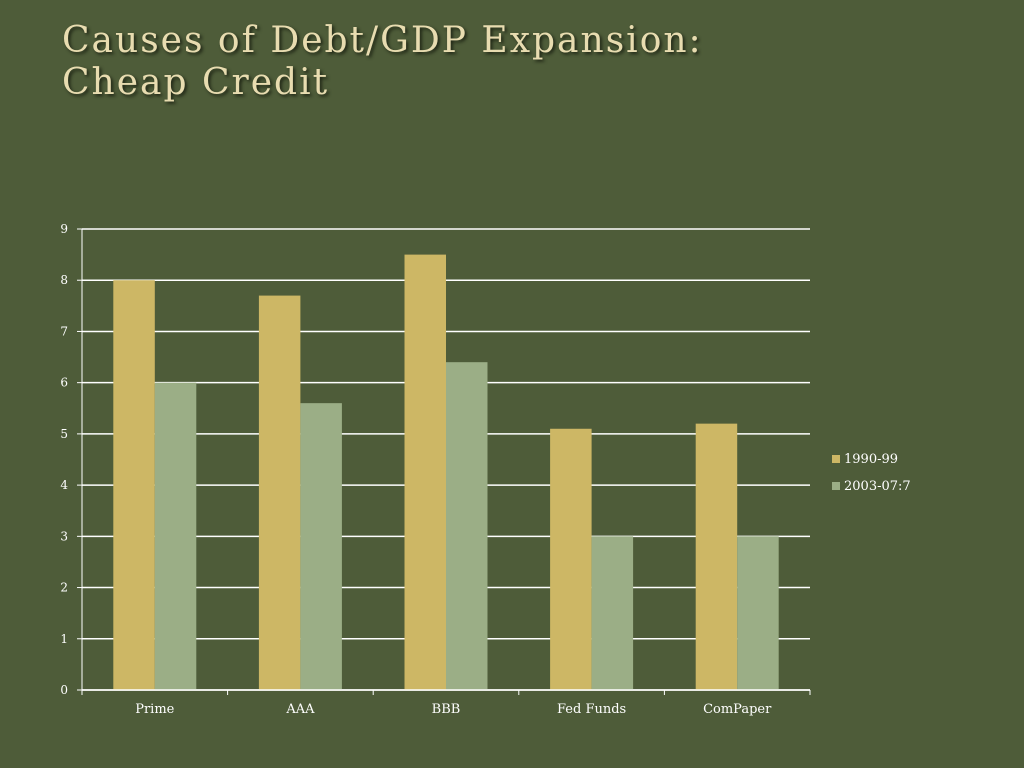 This screenshot has width=1024, height=768. What do you see at coordinates (321, 546) in the screenshot?
I see `bar-series-2-aaa` at bounding box center [321, 546].